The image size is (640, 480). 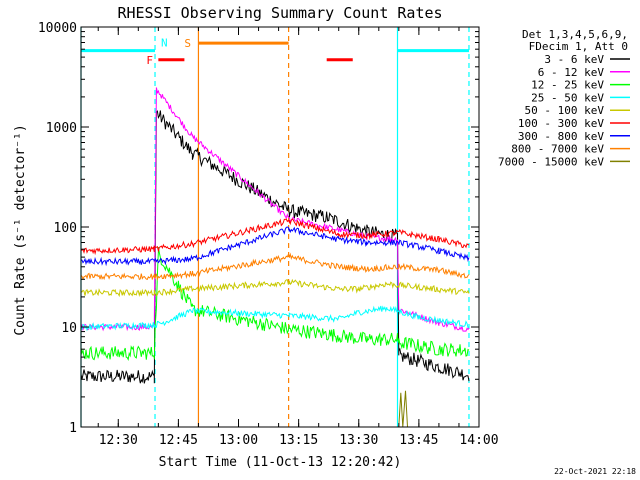 What do you see at coordinates (20, 229) in the screenshot?
I see `y-axis-label: Count Rate (s⁻¹ detector⁻¹)` at bounding box center [20, 229].